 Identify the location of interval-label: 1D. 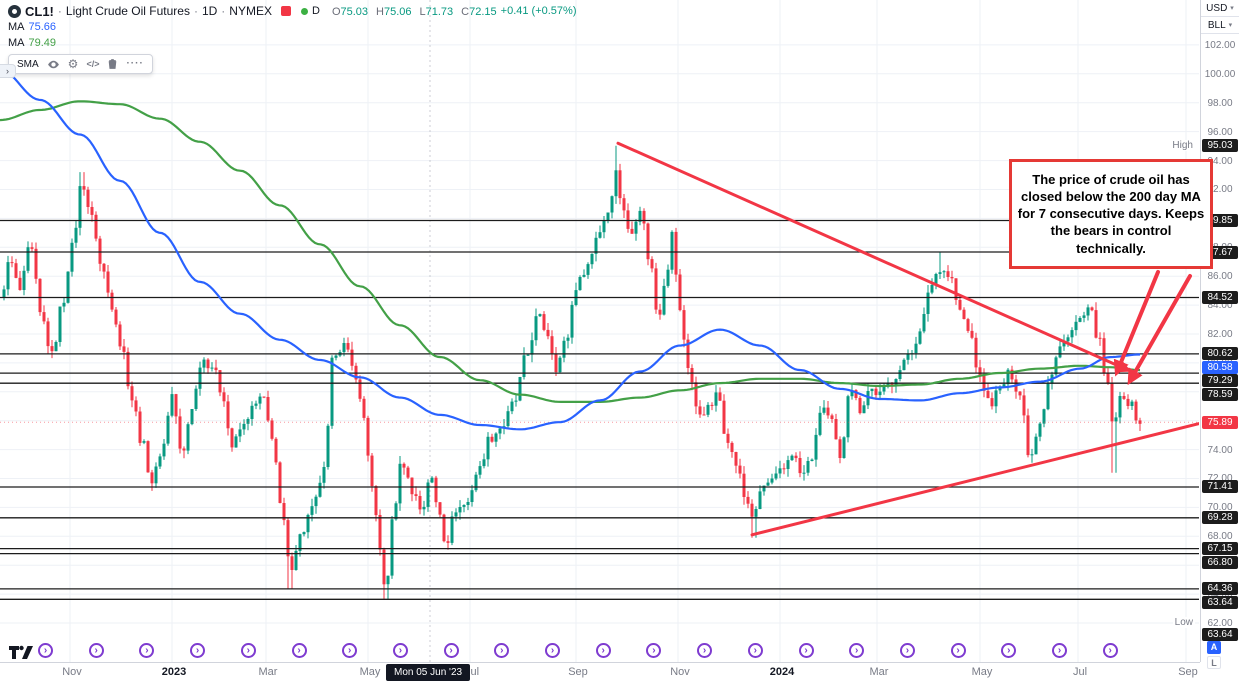
(209, 11).